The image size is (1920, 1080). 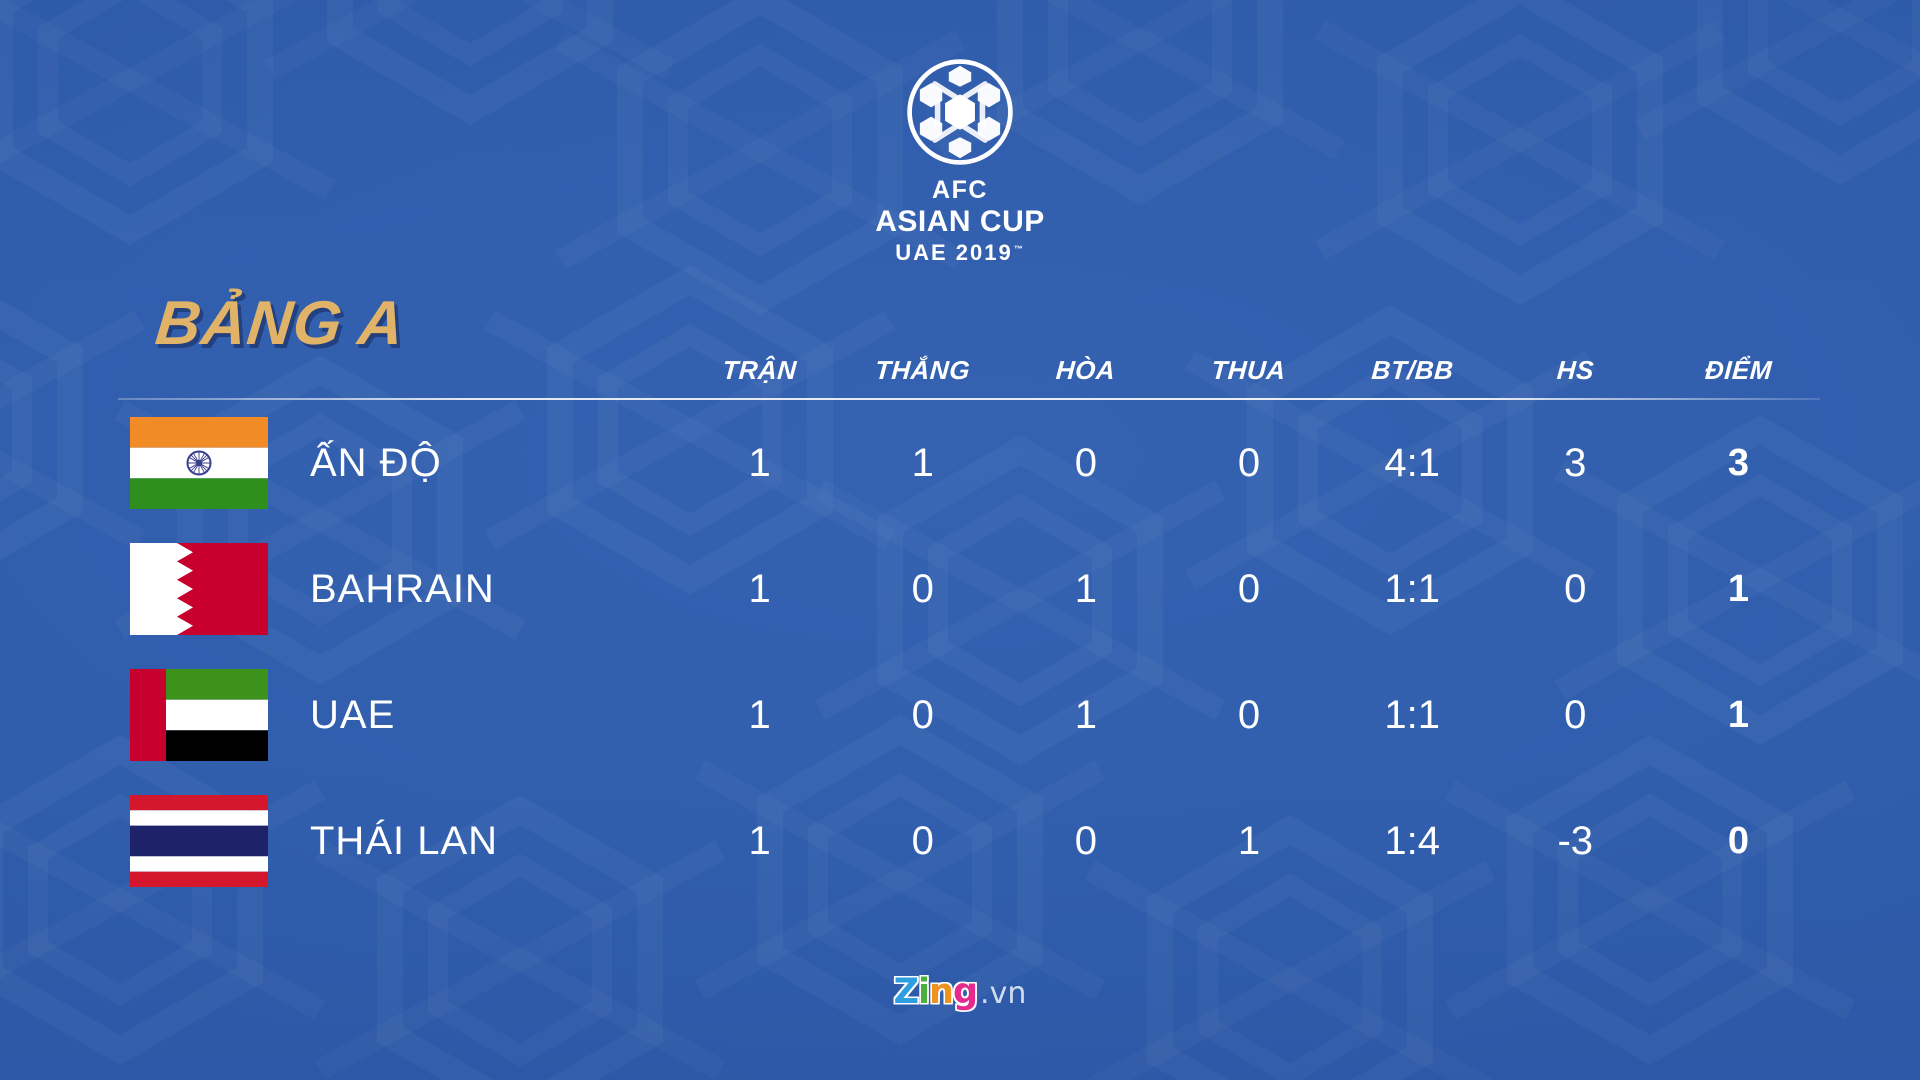 What do you see at coordinates (960, 253) in the screenshot?
I see `afc-text-line3: UAE 2019™` at bounding box center [960, 253].